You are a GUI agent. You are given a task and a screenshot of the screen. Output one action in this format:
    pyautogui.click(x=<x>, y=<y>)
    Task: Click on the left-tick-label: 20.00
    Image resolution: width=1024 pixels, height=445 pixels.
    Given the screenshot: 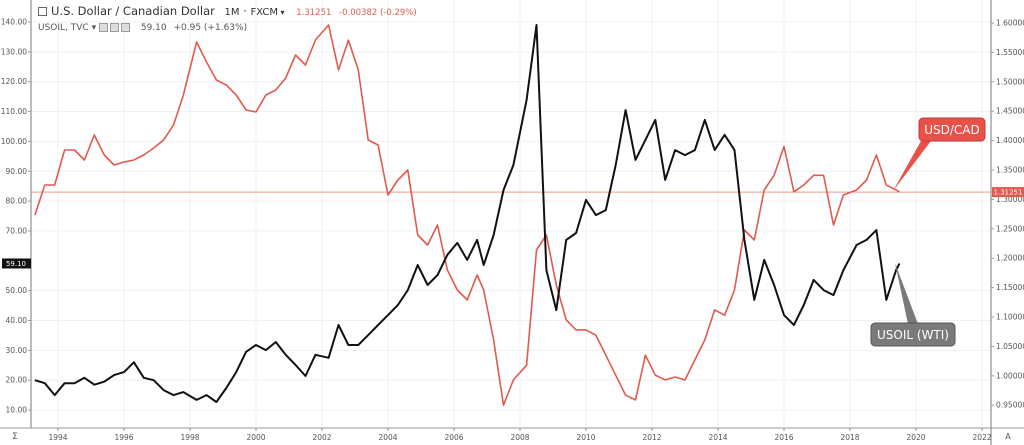 What is the action you would take?
    pyautogui.click(x=17, y=380)
    